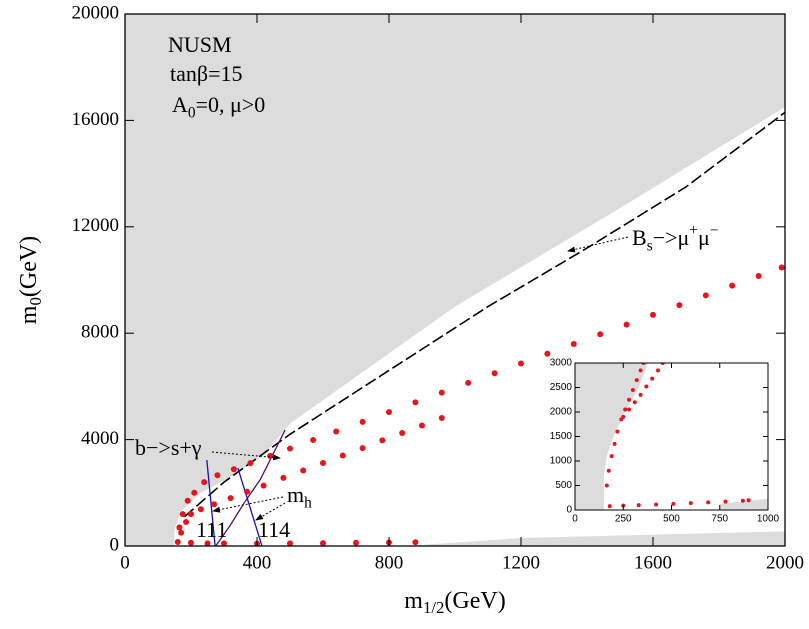 The width and height of the screenshot is (809, 629). What do you see at coordinates (719, 519) in the screenshot?
I see `x-tick-label: 750` at bounding box center [719, 519].